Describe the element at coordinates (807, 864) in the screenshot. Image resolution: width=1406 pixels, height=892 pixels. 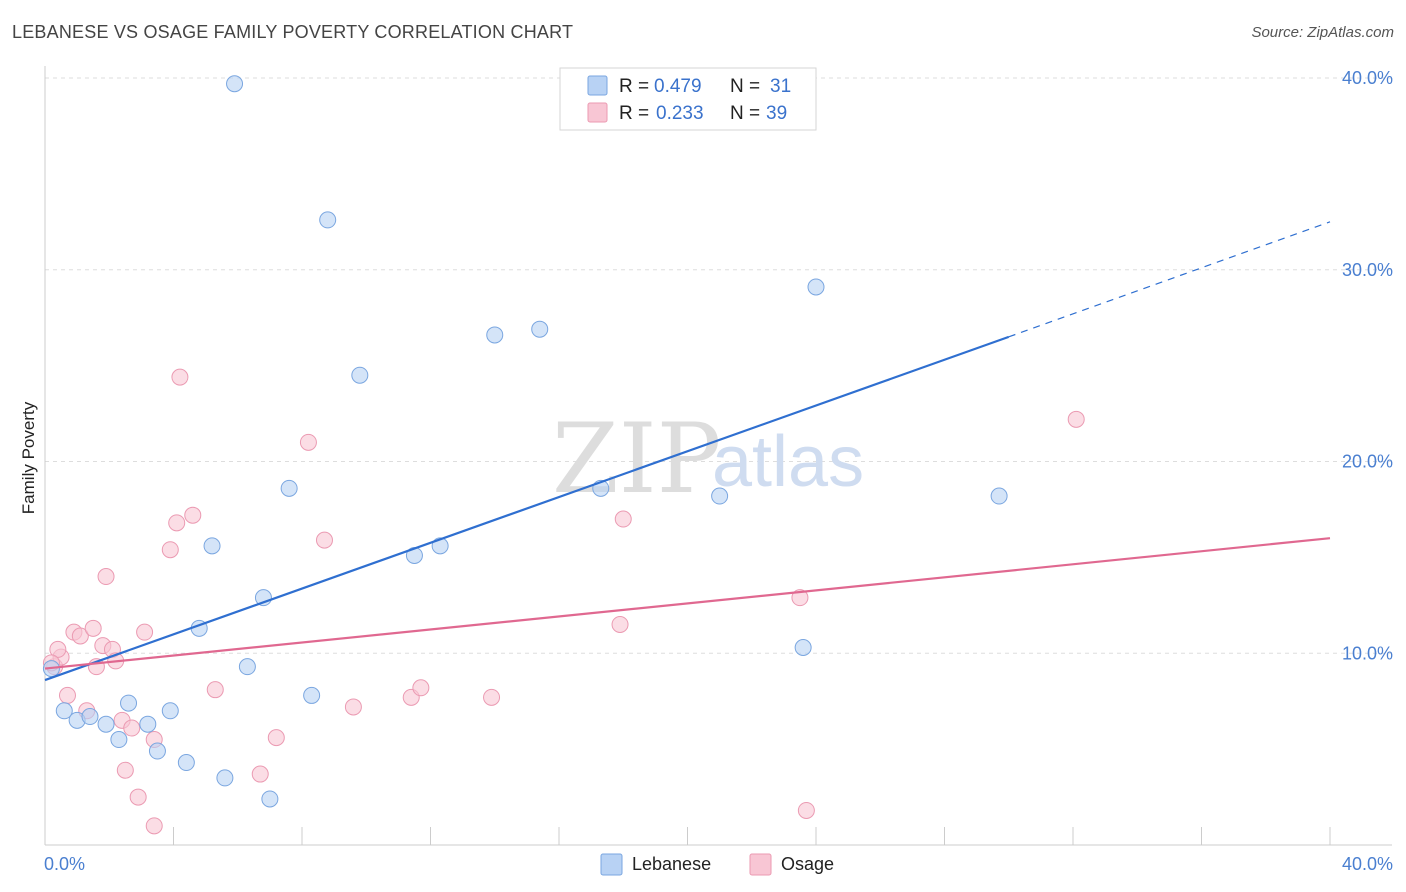
I see `bottom-legend-osage-label: Osage` at that location.